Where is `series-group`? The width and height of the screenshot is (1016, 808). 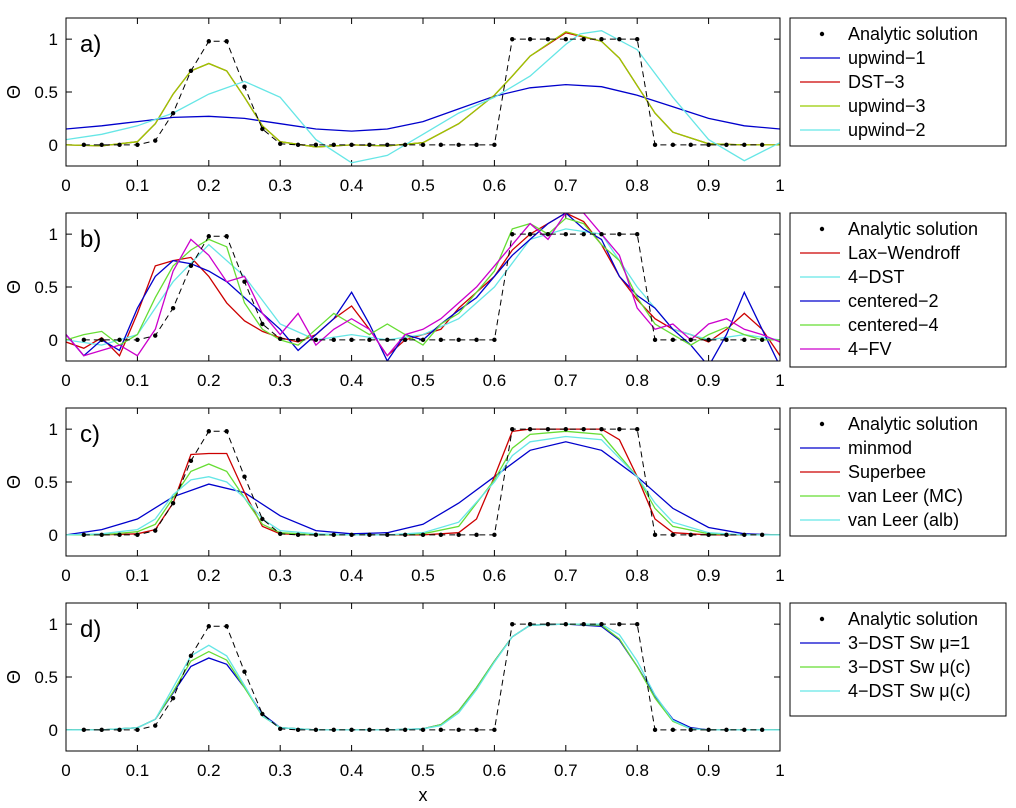
series-group is located at coordinates (423, 287).